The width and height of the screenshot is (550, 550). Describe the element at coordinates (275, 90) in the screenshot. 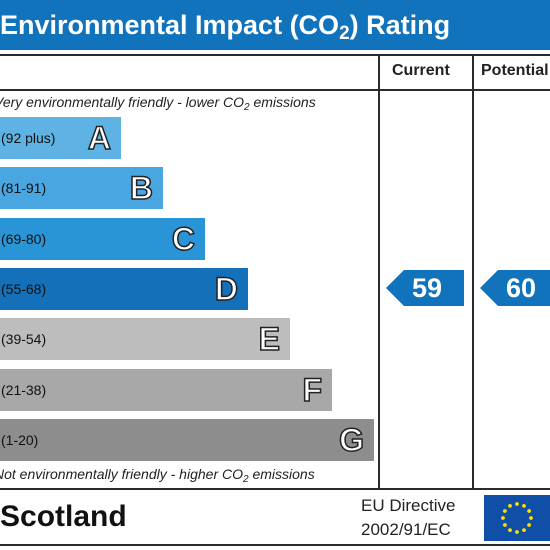

I see `header-divider` at that location.